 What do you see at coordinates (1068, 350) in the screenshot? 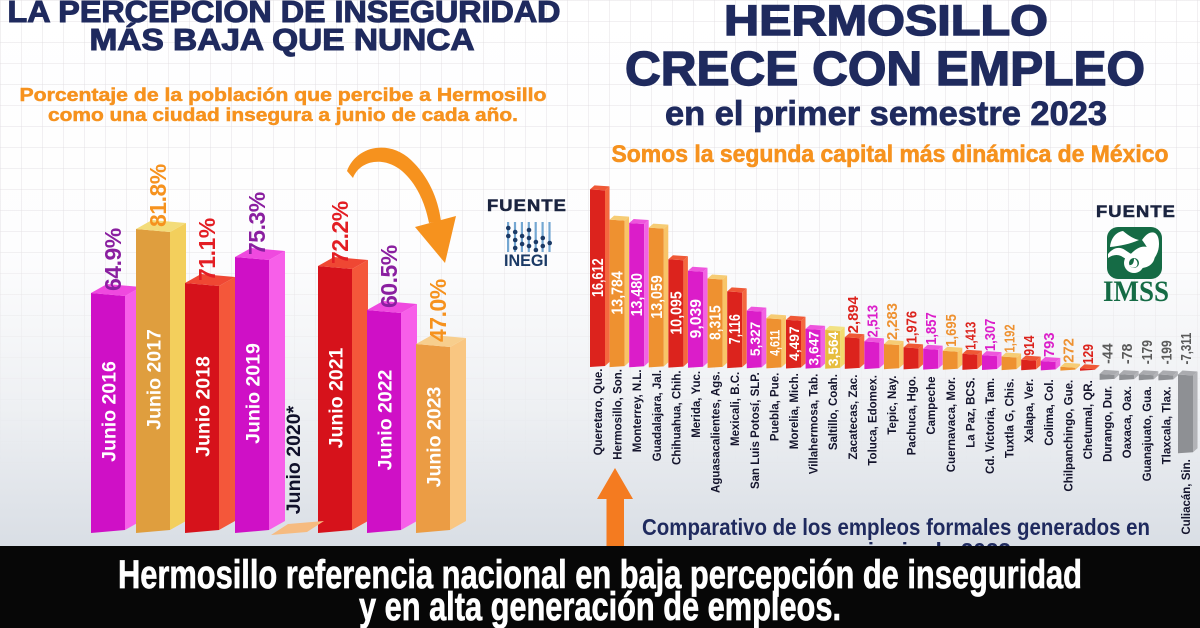
I see `svg-text: 272` at bounding box center [1068, 350].